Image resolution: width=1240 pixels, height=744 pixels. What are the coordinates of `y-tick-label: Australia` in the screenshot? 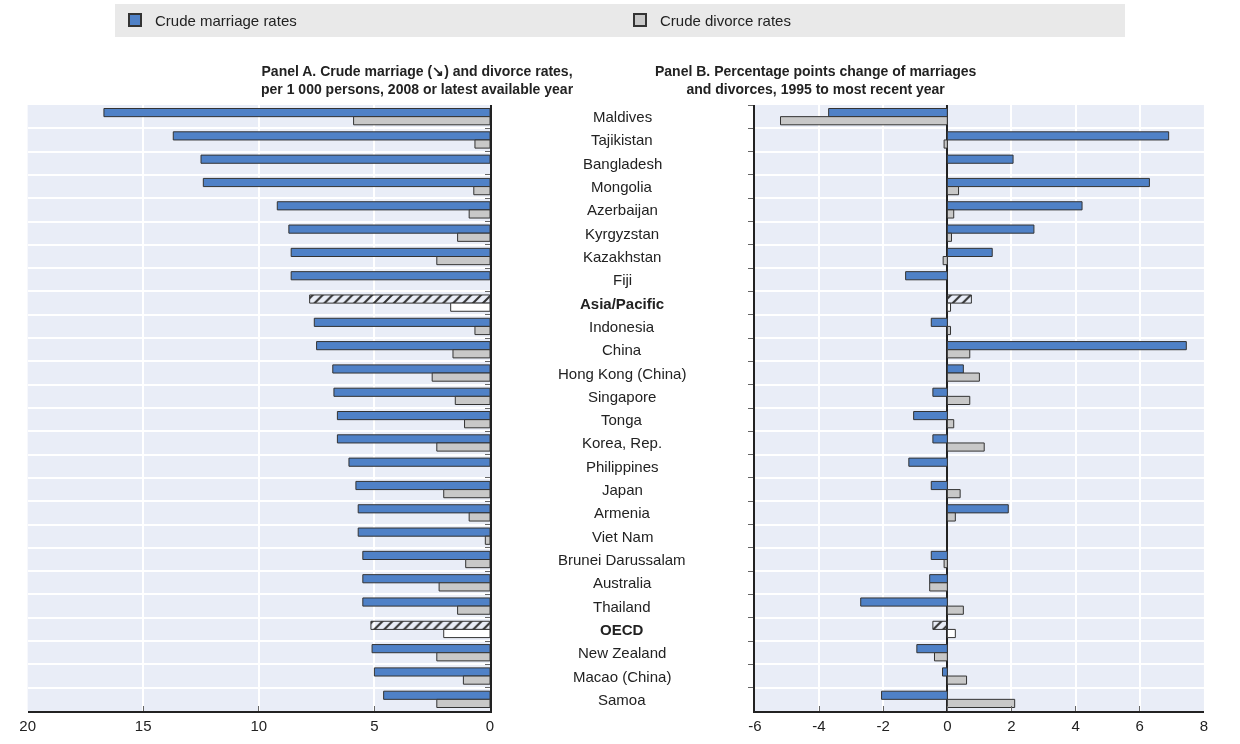 It's located at (623, 582).